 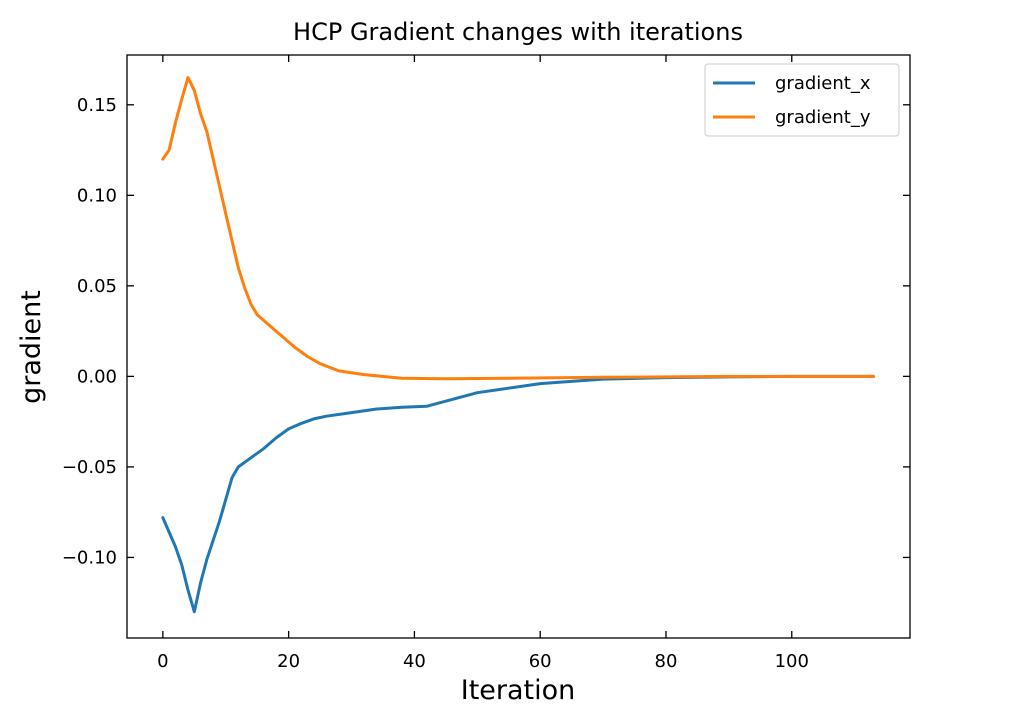 I want to click on y-tick-label: 0.10, so click(x=97, y=195).